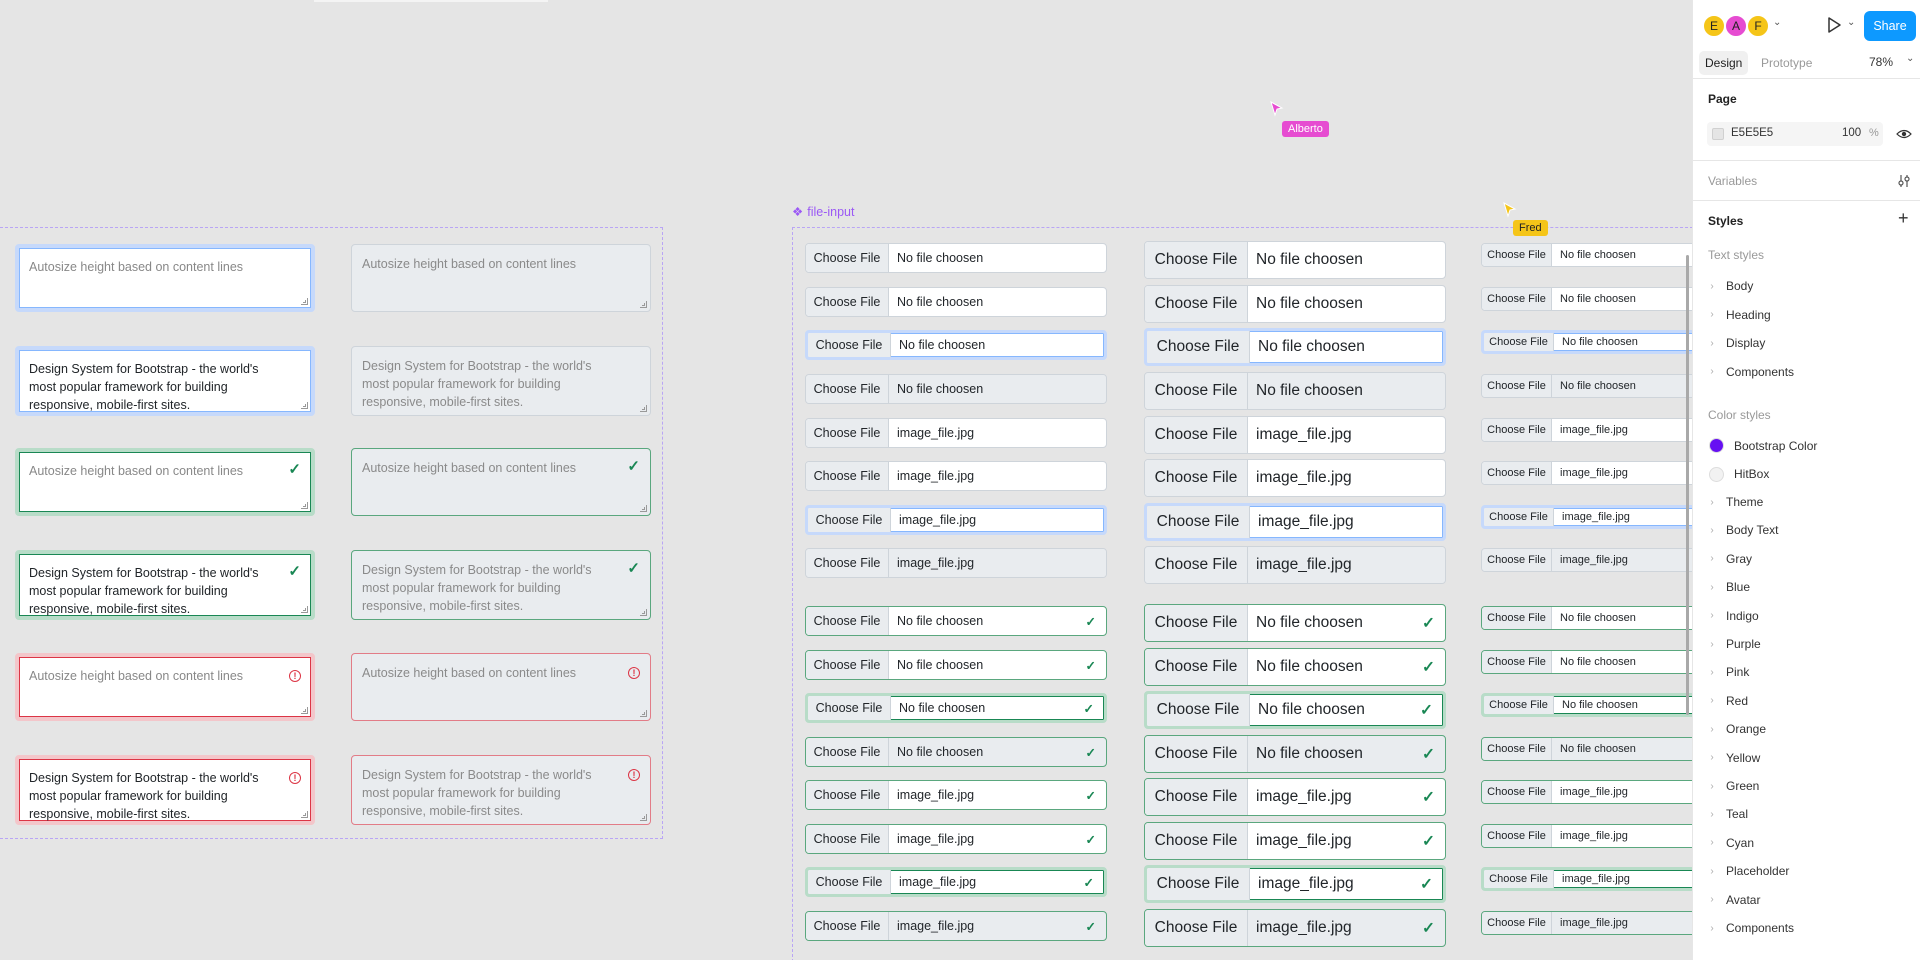 Image resolution: width=1920 pixels, height=960 pixels. Describe the element at coordinates (1752, 133) in the screenshot. I see `page-color-hex: E5E5E5` at that location.